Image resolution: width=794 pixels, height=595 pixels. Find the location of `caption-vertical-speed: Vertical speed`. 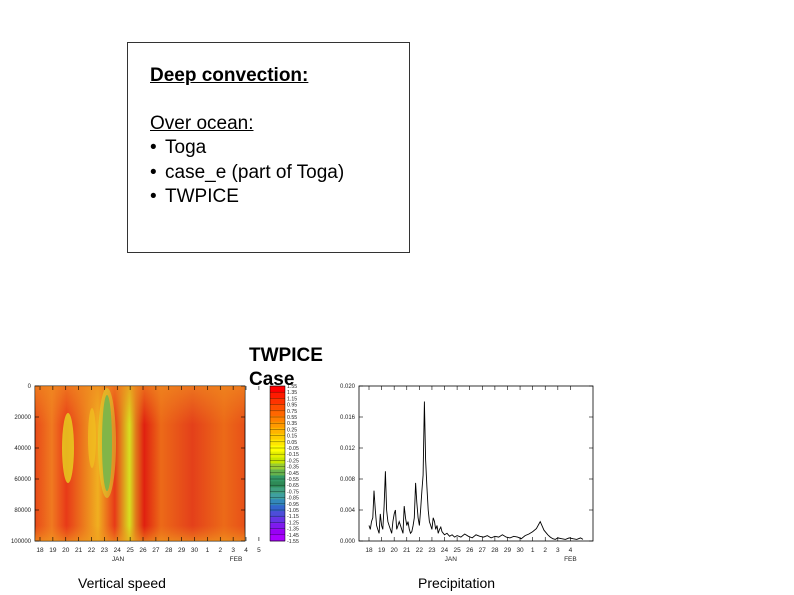

caption-vertical-speed: Vertical speed is located at coordinates (122, 583).